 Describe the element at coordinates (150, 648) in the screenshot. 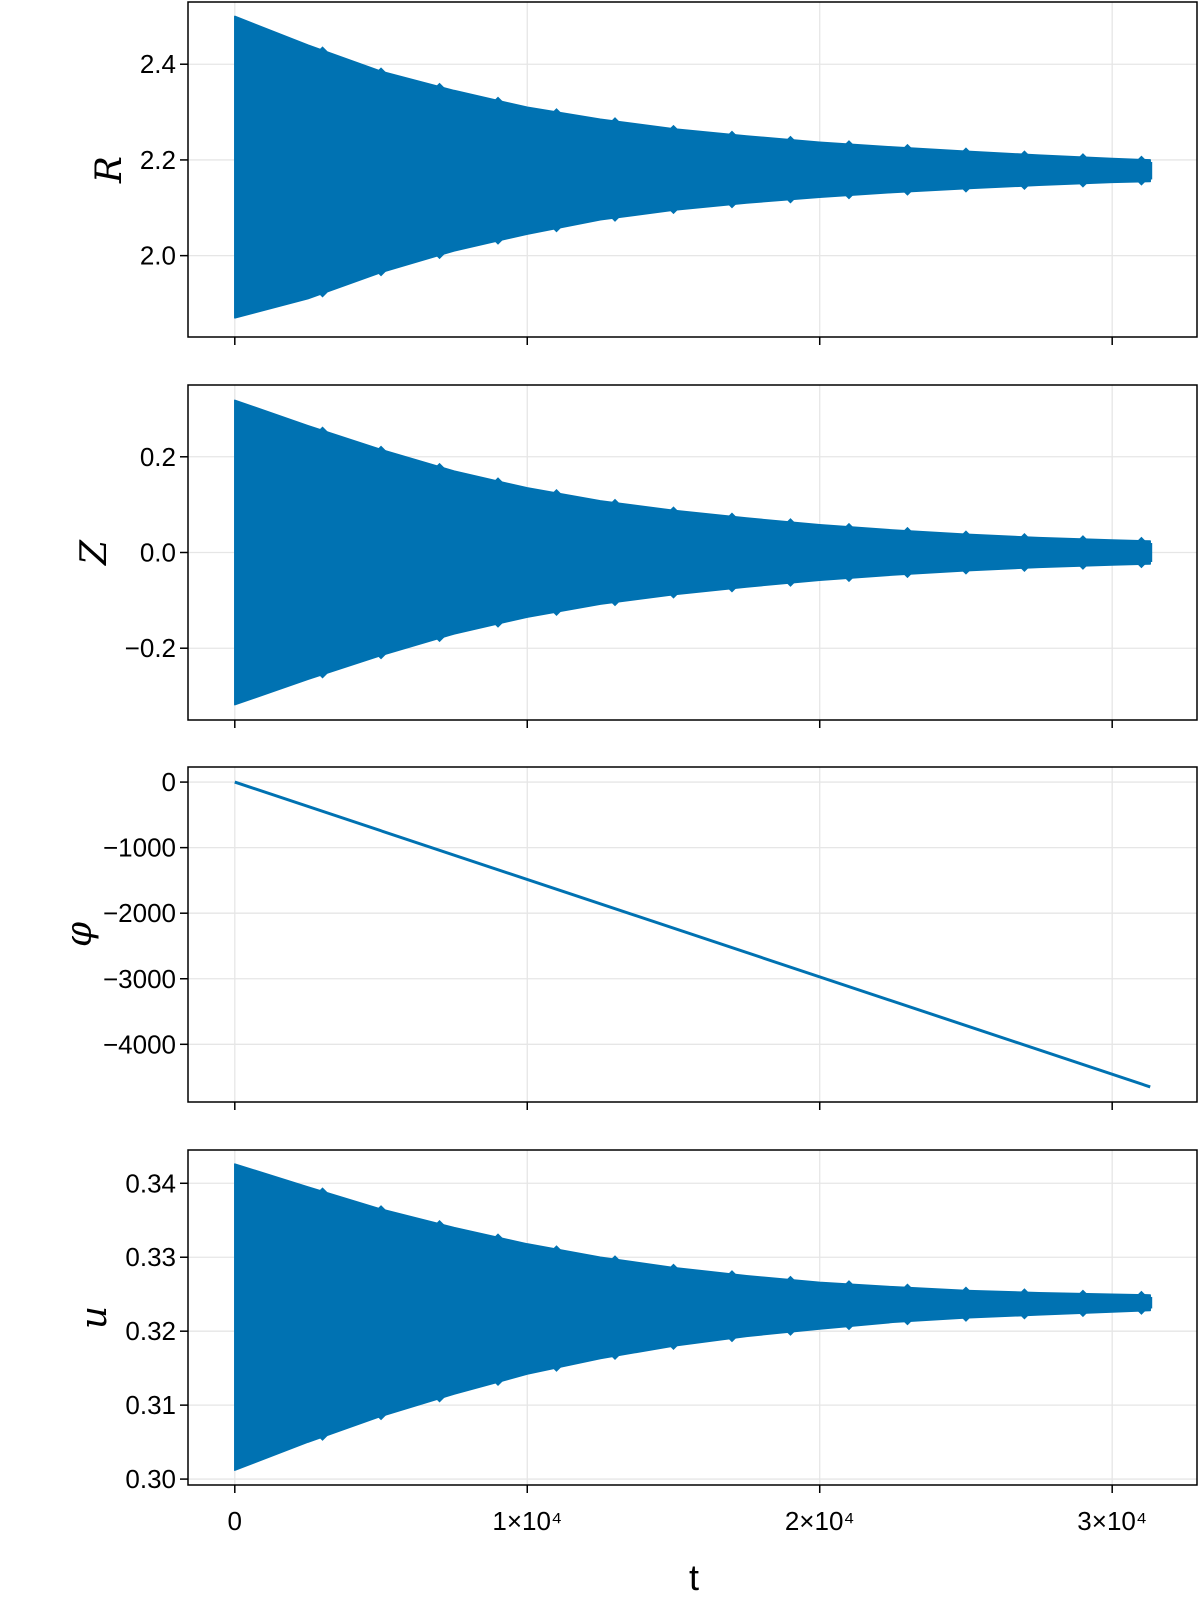

I see `y-tick-label: −0.2` at that location.